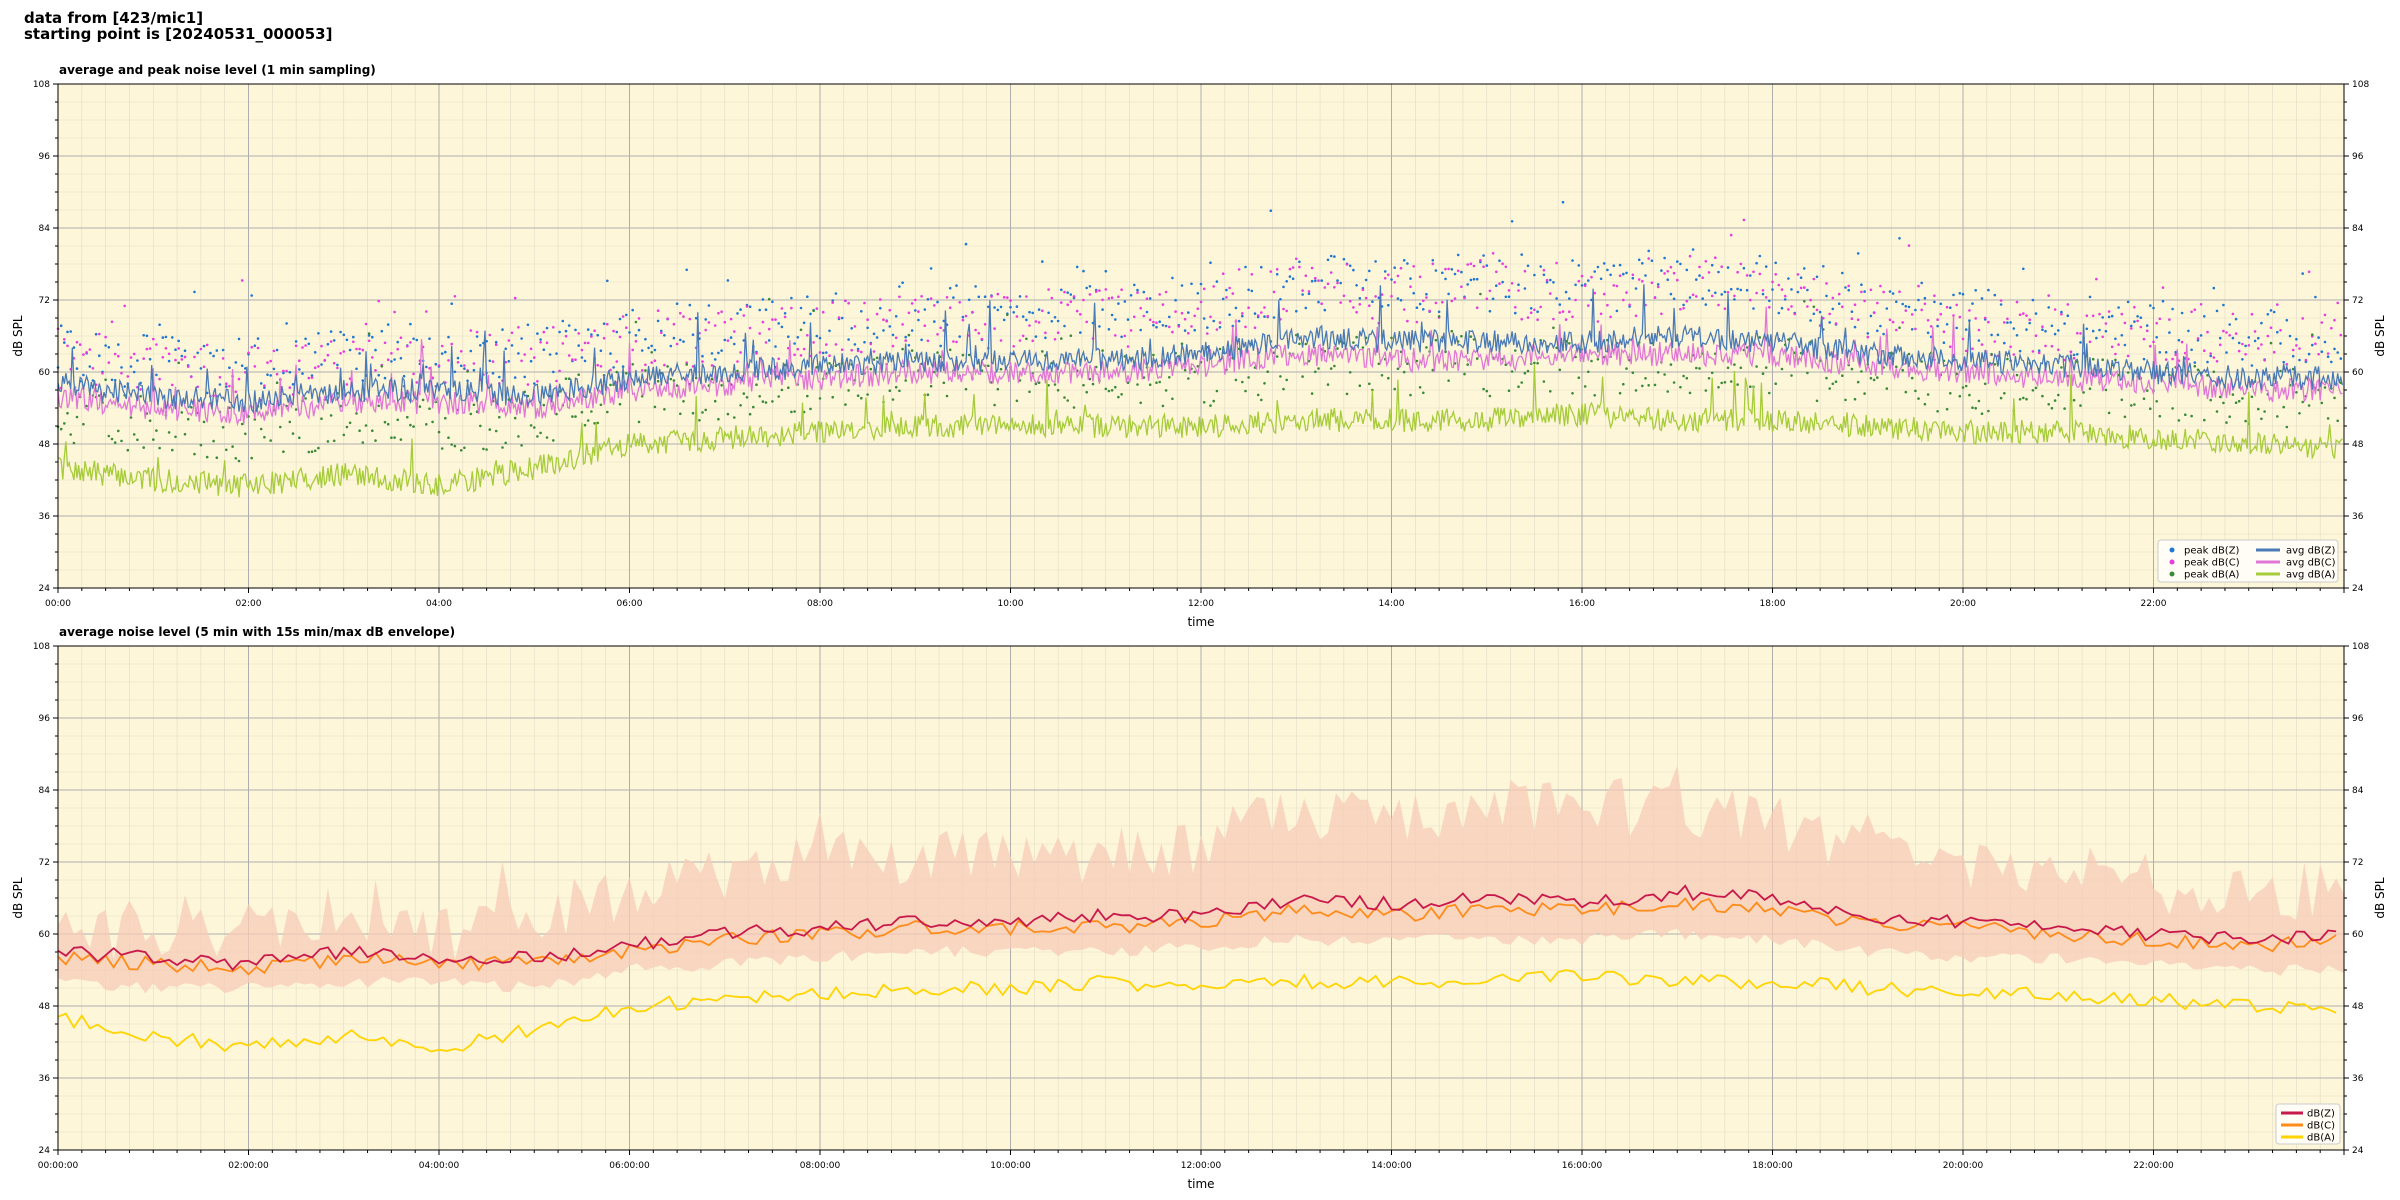  Describe the element at coordinates (41, 85) in the screenshot. I see `y-tick-label-left: 108` at that location.